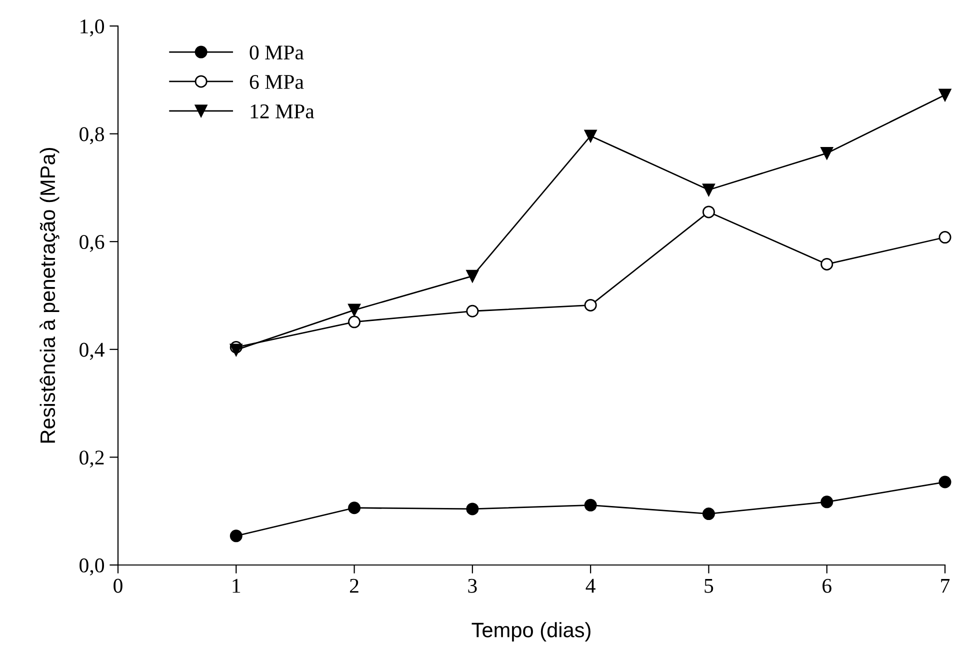 The height and width of the screenshot is (664, 954). Describe the element at coordinates (92, 567) in the screenshot. I see `y-tick-label: 0,0` at that location.